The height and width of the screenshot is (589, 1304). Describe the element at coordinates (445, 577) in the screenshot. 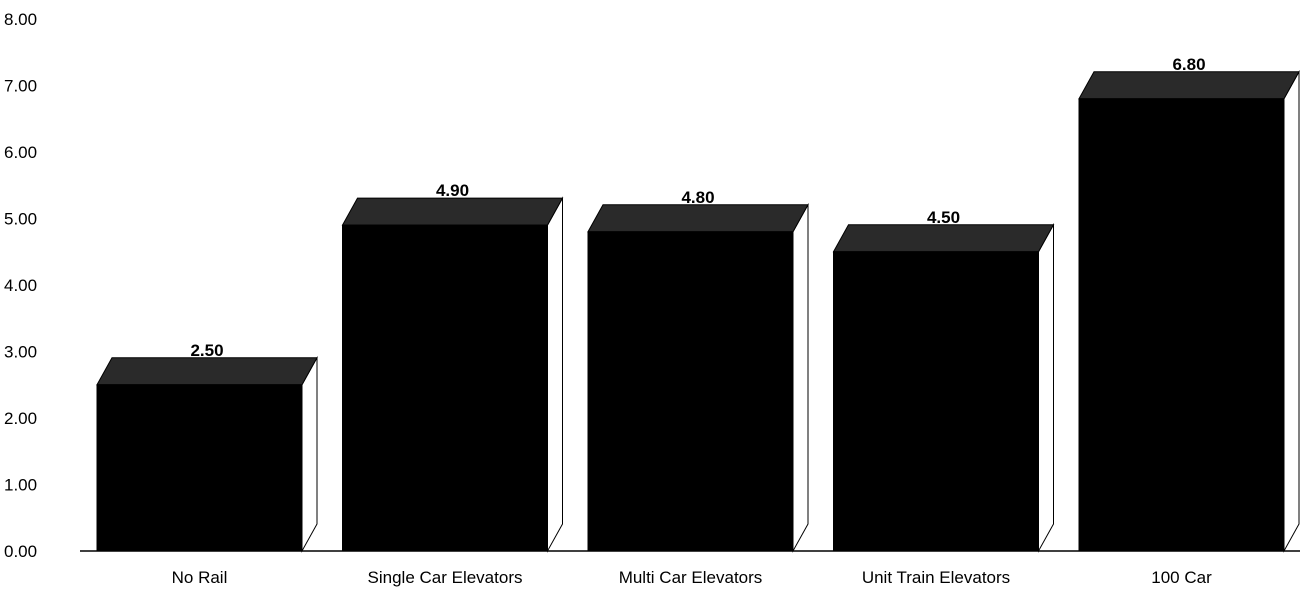

I see `category-label: Single Car Elevators` at that location.